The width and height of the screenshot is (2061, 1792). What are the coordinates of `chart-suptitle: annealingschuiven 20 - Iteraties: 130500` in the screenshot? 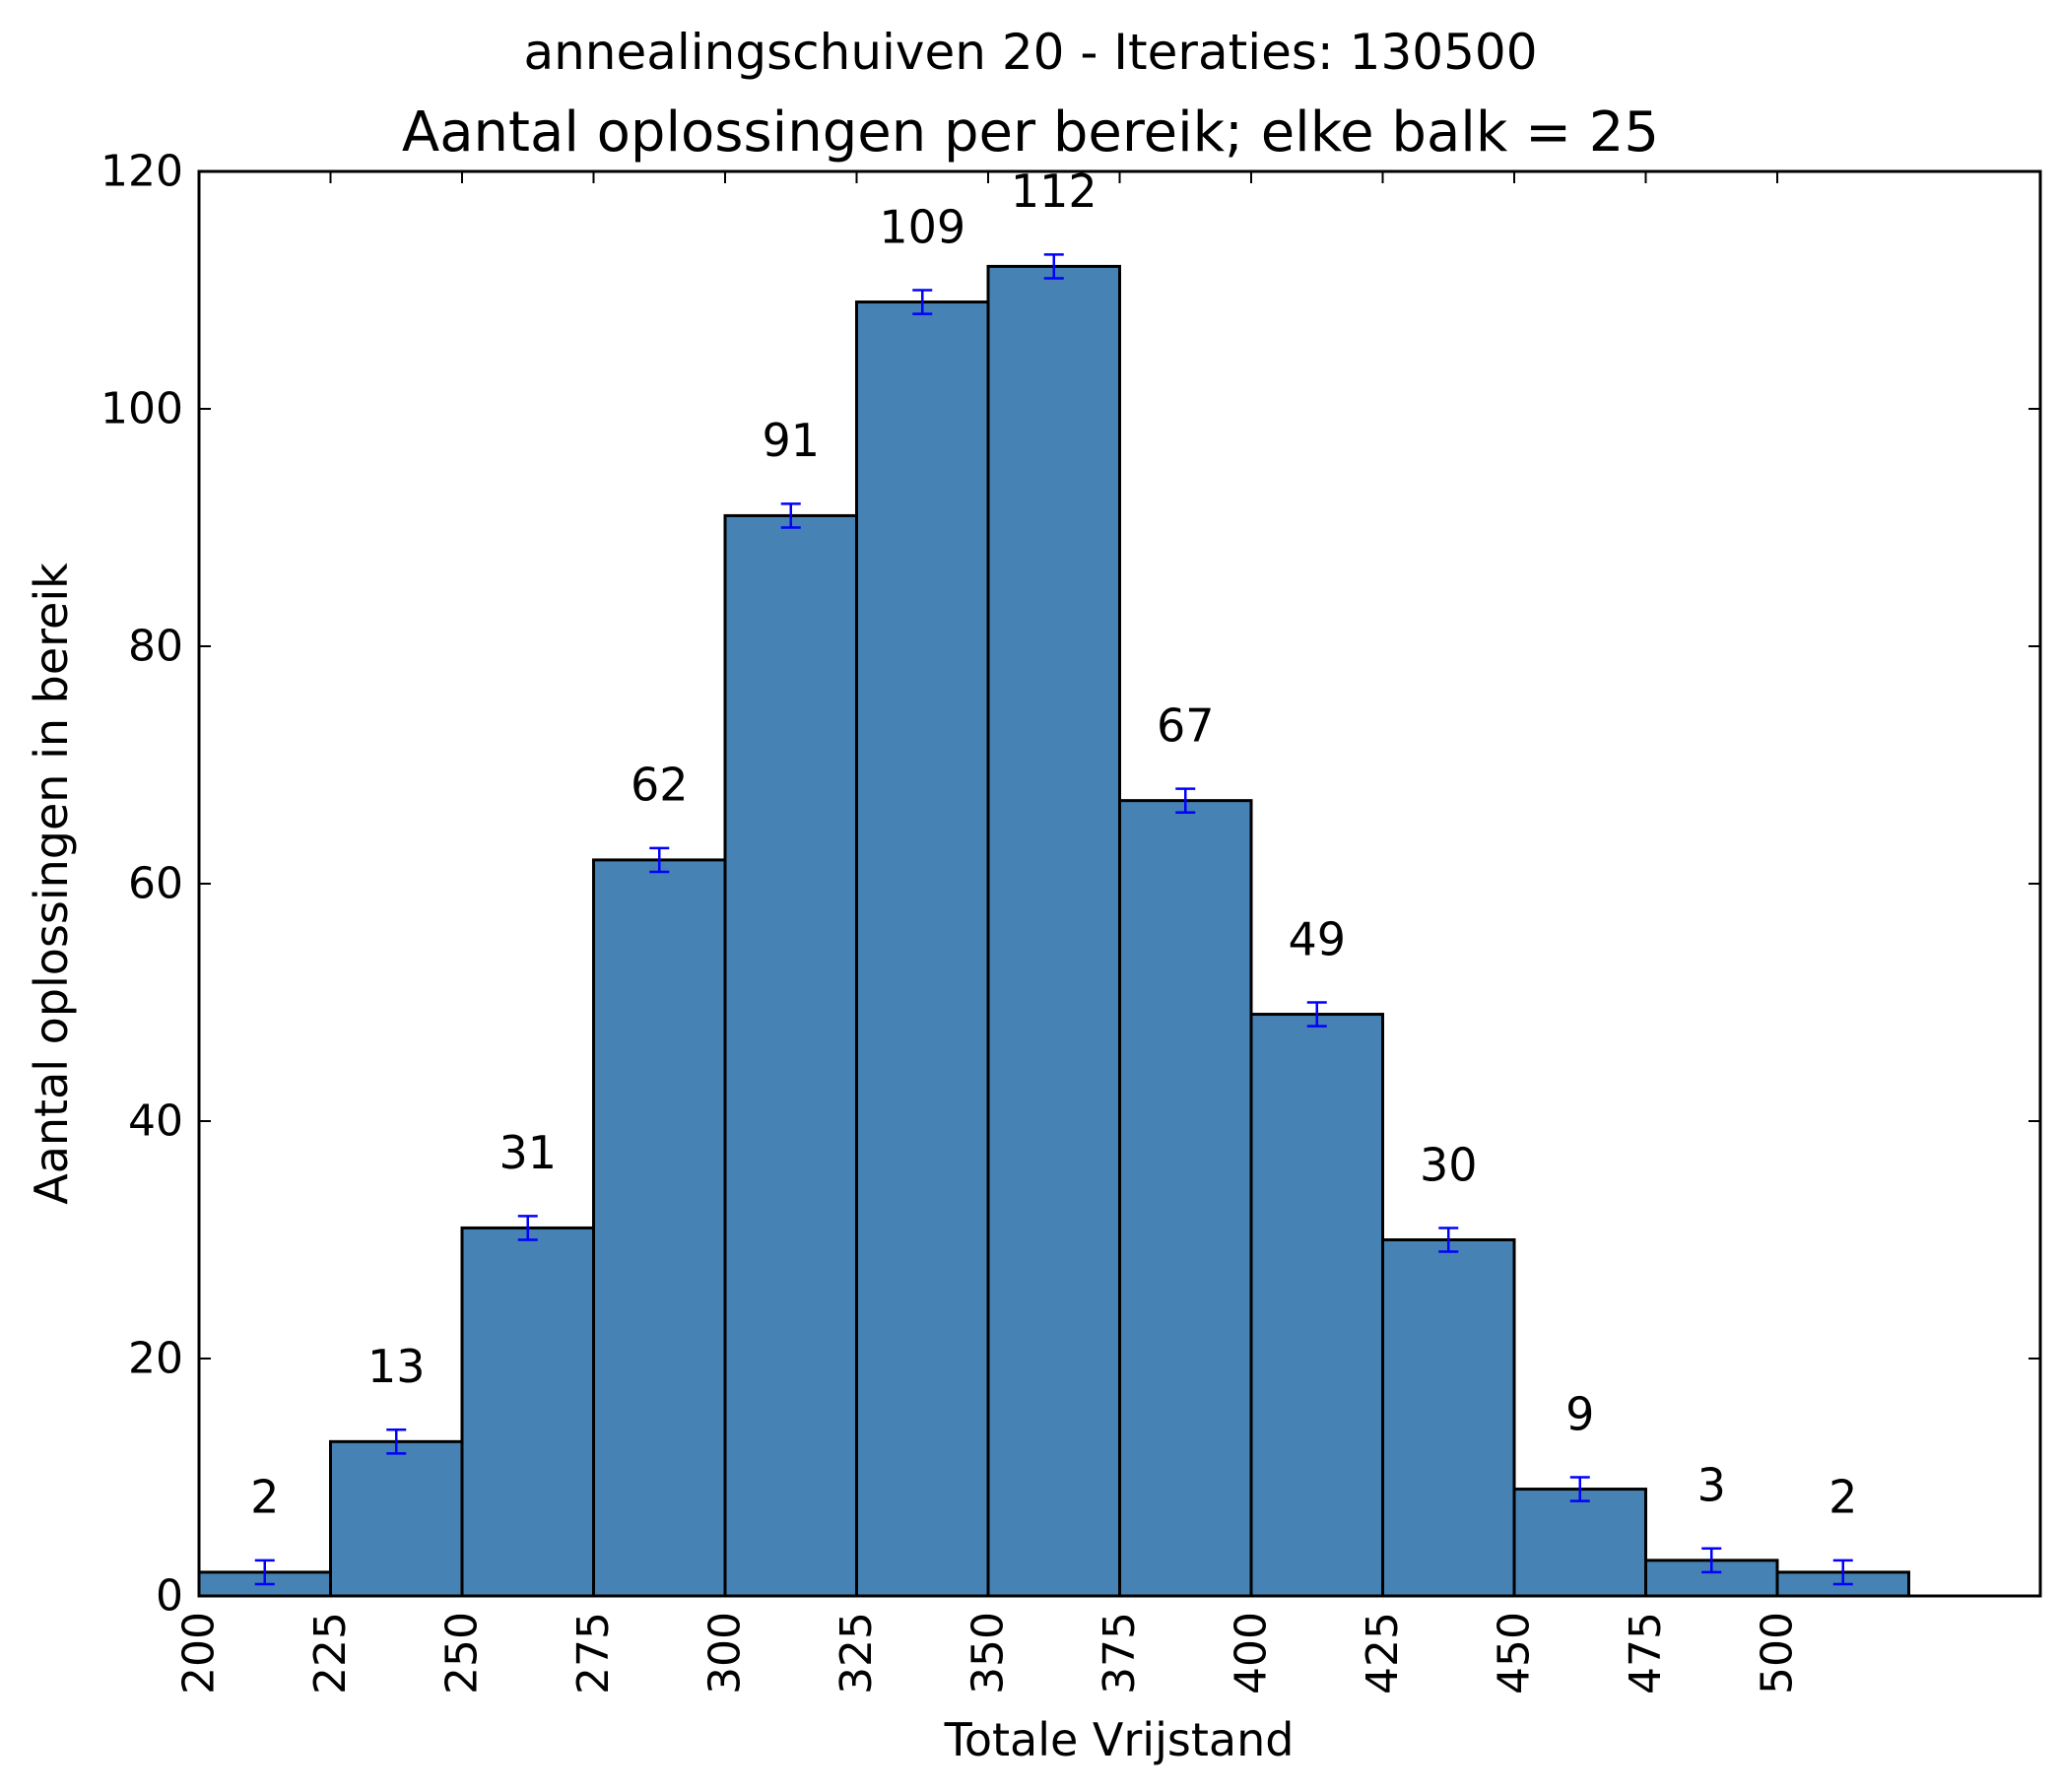 It's located at (1030, 52).